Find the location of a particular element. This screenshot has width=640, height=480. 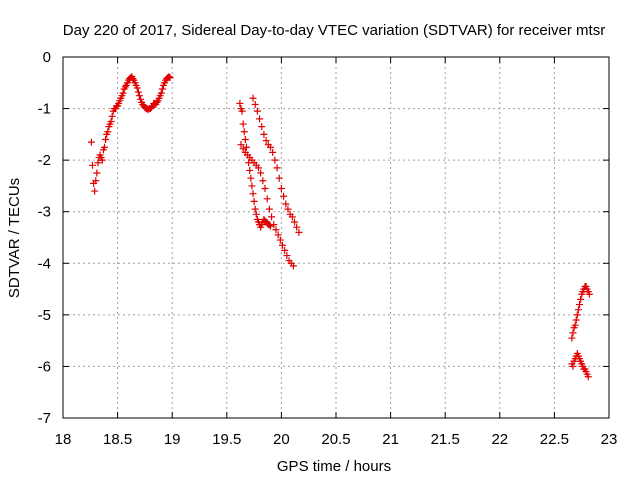

y-tick-label: -2 is located at coordinates (44, 160).